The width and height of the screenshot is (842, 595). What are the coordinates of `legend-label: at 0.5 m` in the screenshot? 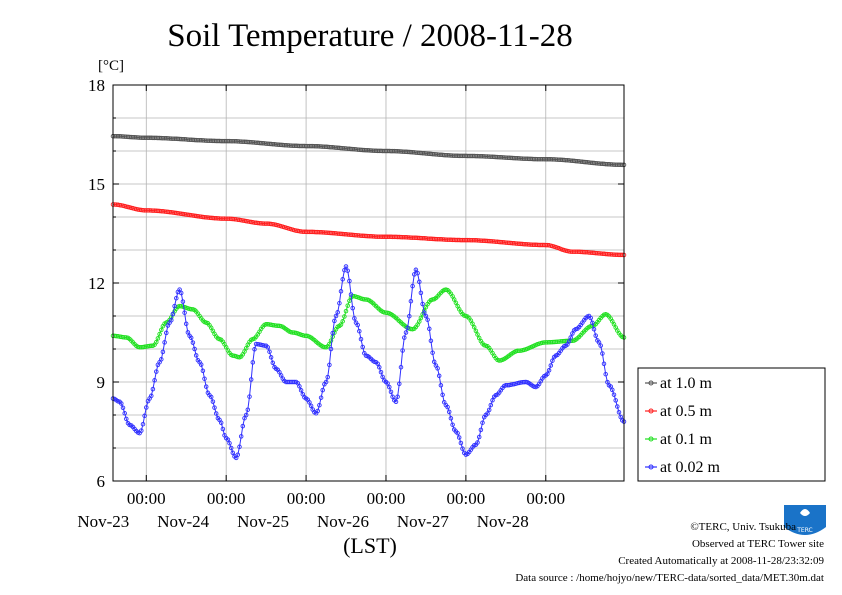 It's located at (686, 411).